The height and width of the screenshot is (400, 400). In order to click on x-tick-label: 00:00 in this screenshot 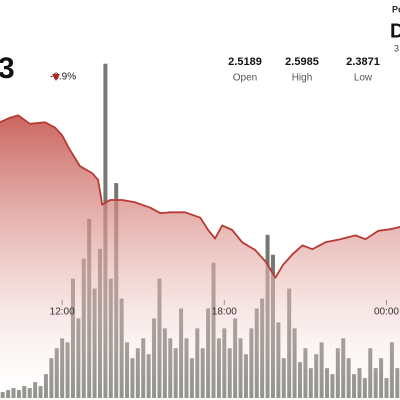, I will do `click(386, 312)`.